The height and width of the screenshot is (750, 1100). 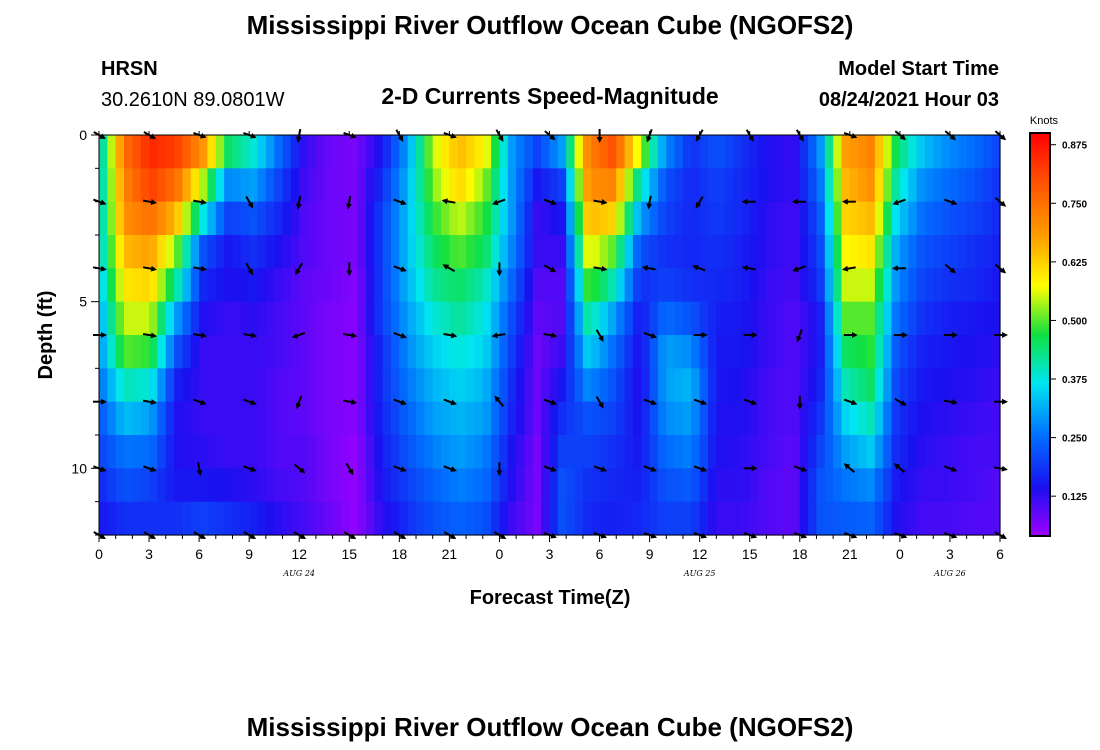 What do you see at coordinates (1074, 321) in the screenshot?
I see `colorbar-tick-label: 0.500` at bounding box center [1074, 321].